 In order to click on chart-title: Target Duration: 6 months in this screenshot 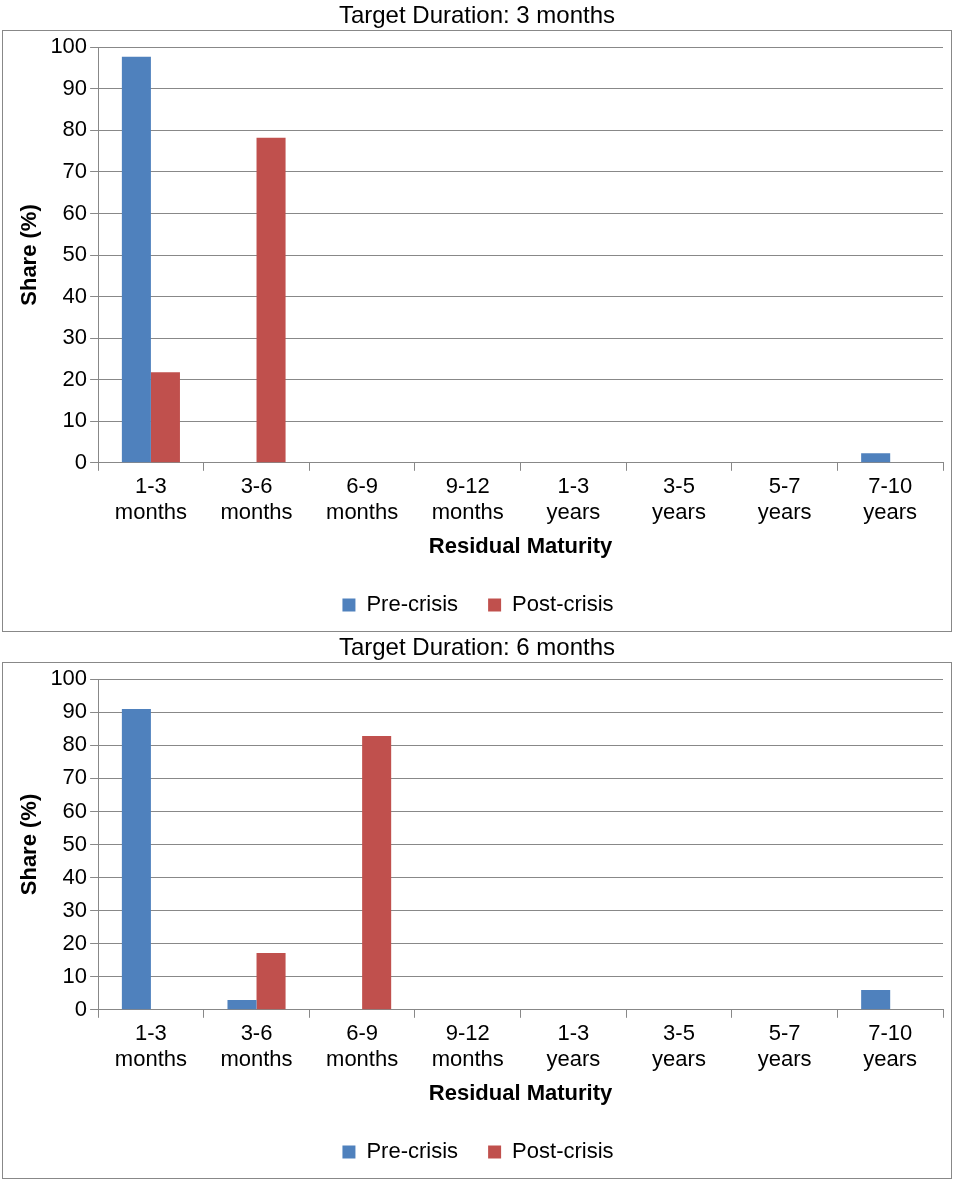, I will do `click(477, 647)`.